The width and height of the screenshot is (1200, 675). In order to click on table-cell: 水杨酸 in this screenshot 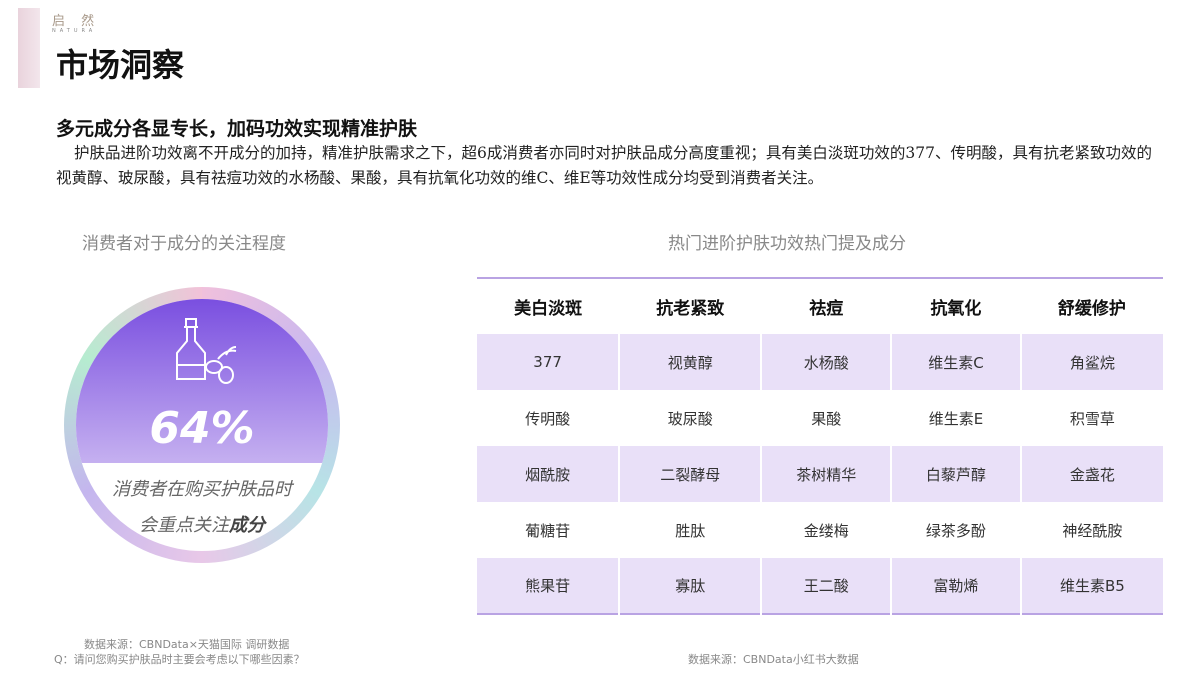, I will do `click(826, 362)`.